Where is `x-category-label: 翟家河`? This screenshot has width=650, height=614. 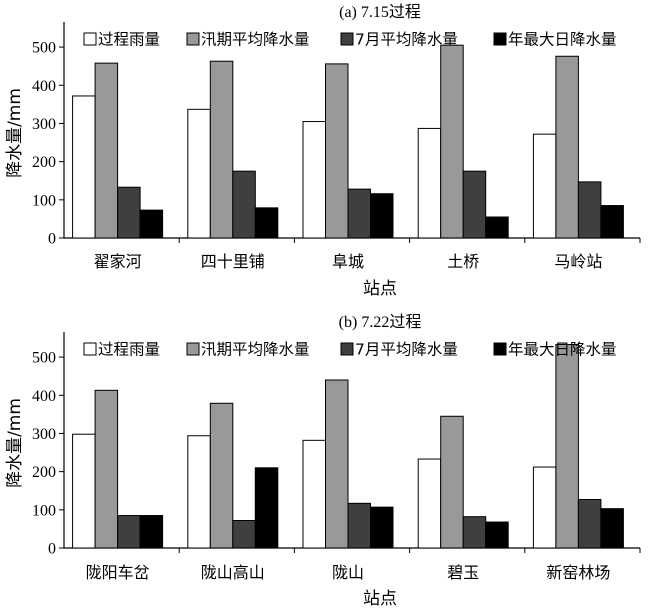 x-category-label: 翟家河 is located at coordinates (118, 261).